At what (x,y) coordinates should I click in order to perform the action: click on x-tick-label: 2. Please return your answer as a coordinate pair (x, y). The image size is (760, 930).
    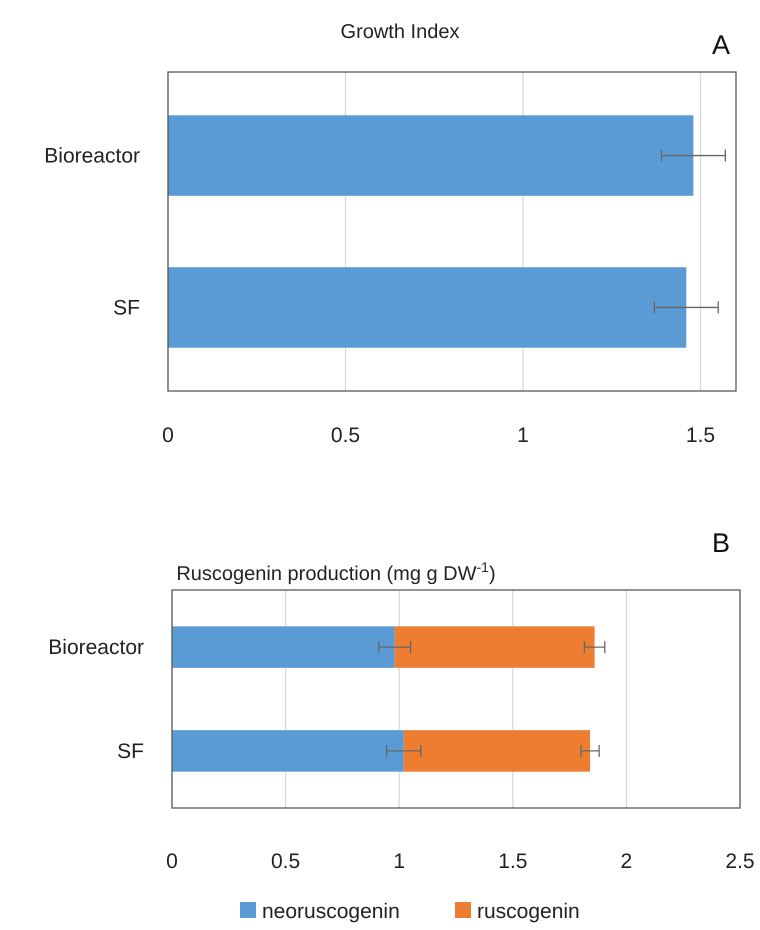
    Looking at the image, I should click on (626, 861).